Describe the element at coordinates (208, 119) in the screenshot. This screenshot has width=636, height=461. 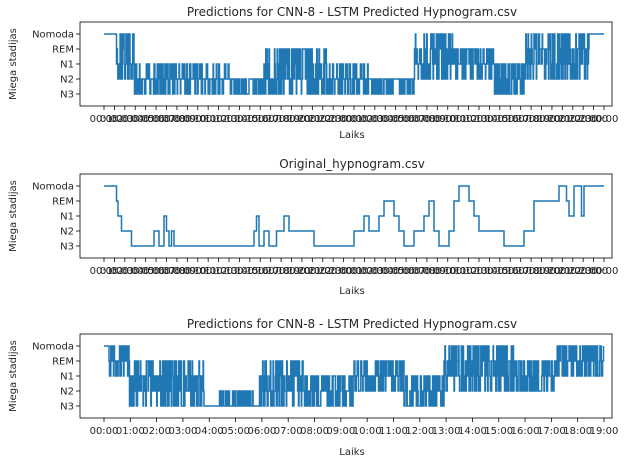
I see `x-tick-label: 10:00` at that location.